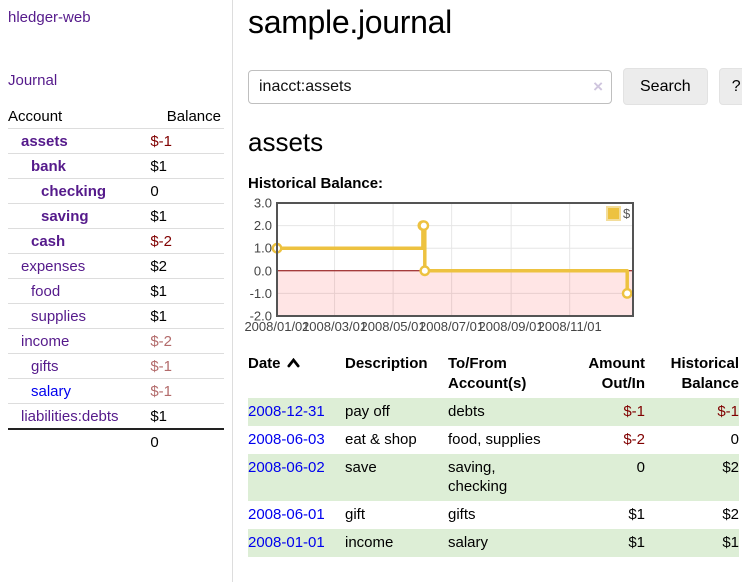  I want to click on y-tick-label: -2.0, so click(261, 316).